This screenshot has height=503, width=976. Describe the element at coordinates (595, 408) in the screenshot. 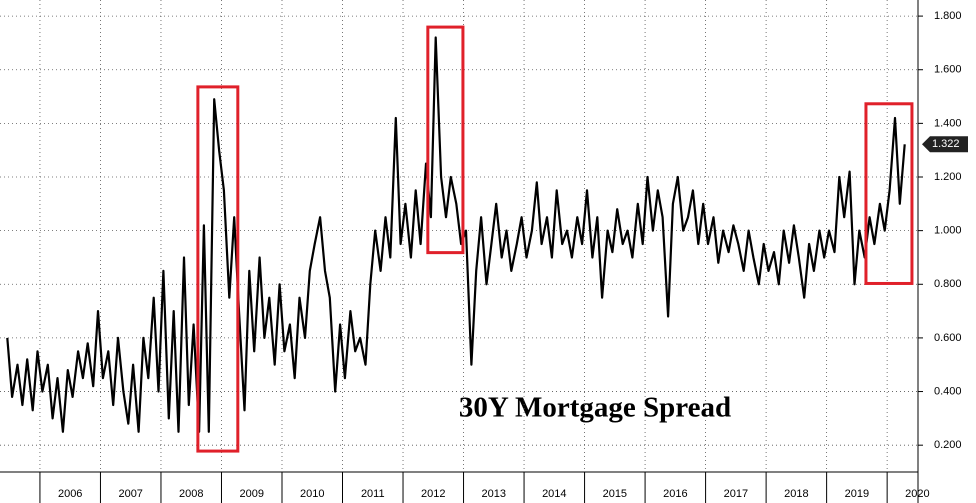

I see `chart-title: 30Y Mortgage Spread` at that location.